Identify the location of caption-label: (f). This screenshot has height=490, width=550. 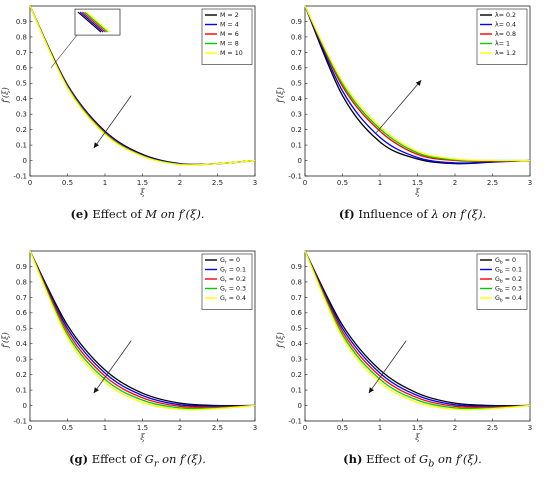
(346, 214).